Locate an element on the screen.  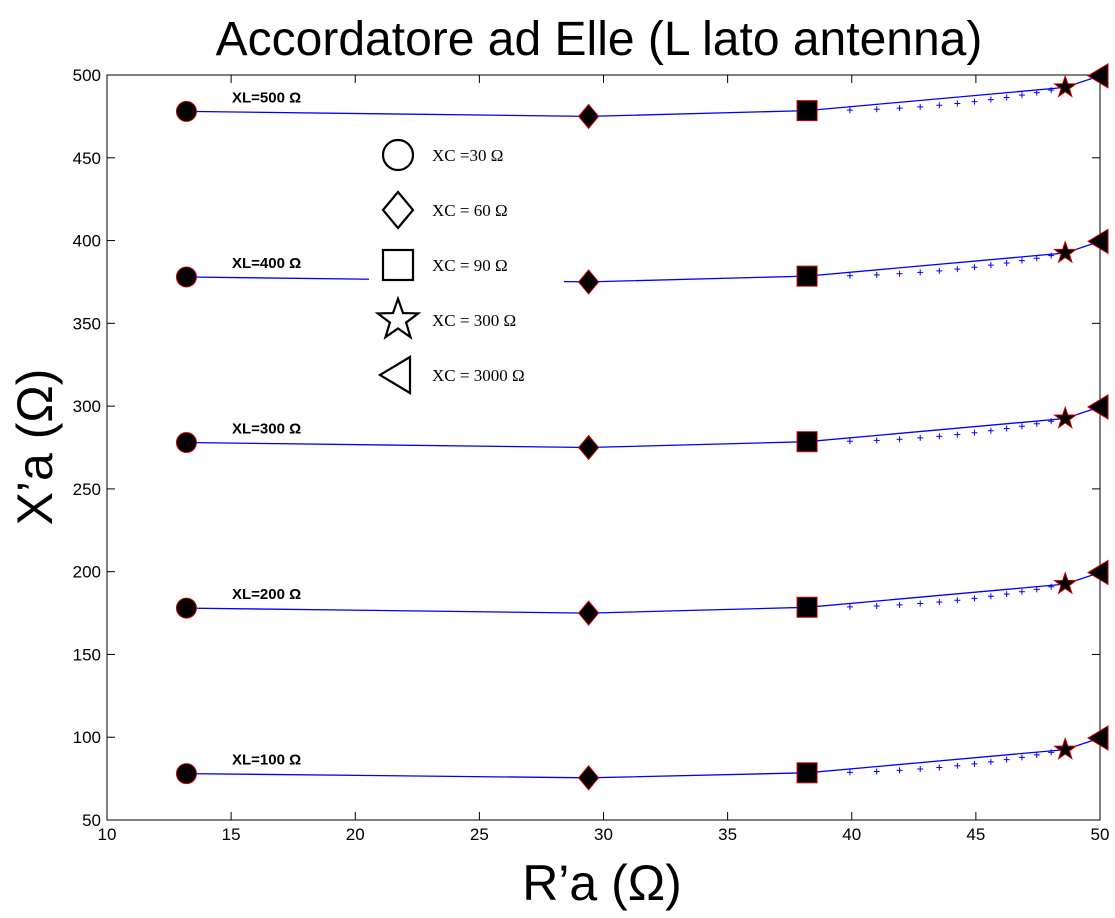
y-tick-label: 450 is located at coordinates (87, 158).